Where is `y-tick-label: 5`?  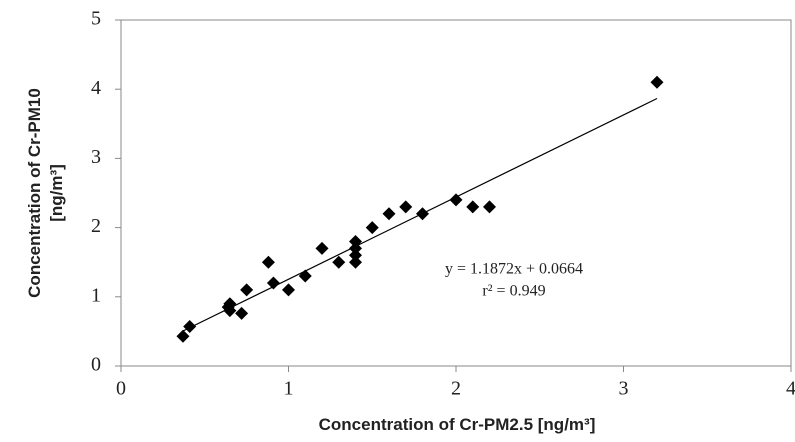
y-tick-label: 5 is located at coordinates (96, 19).